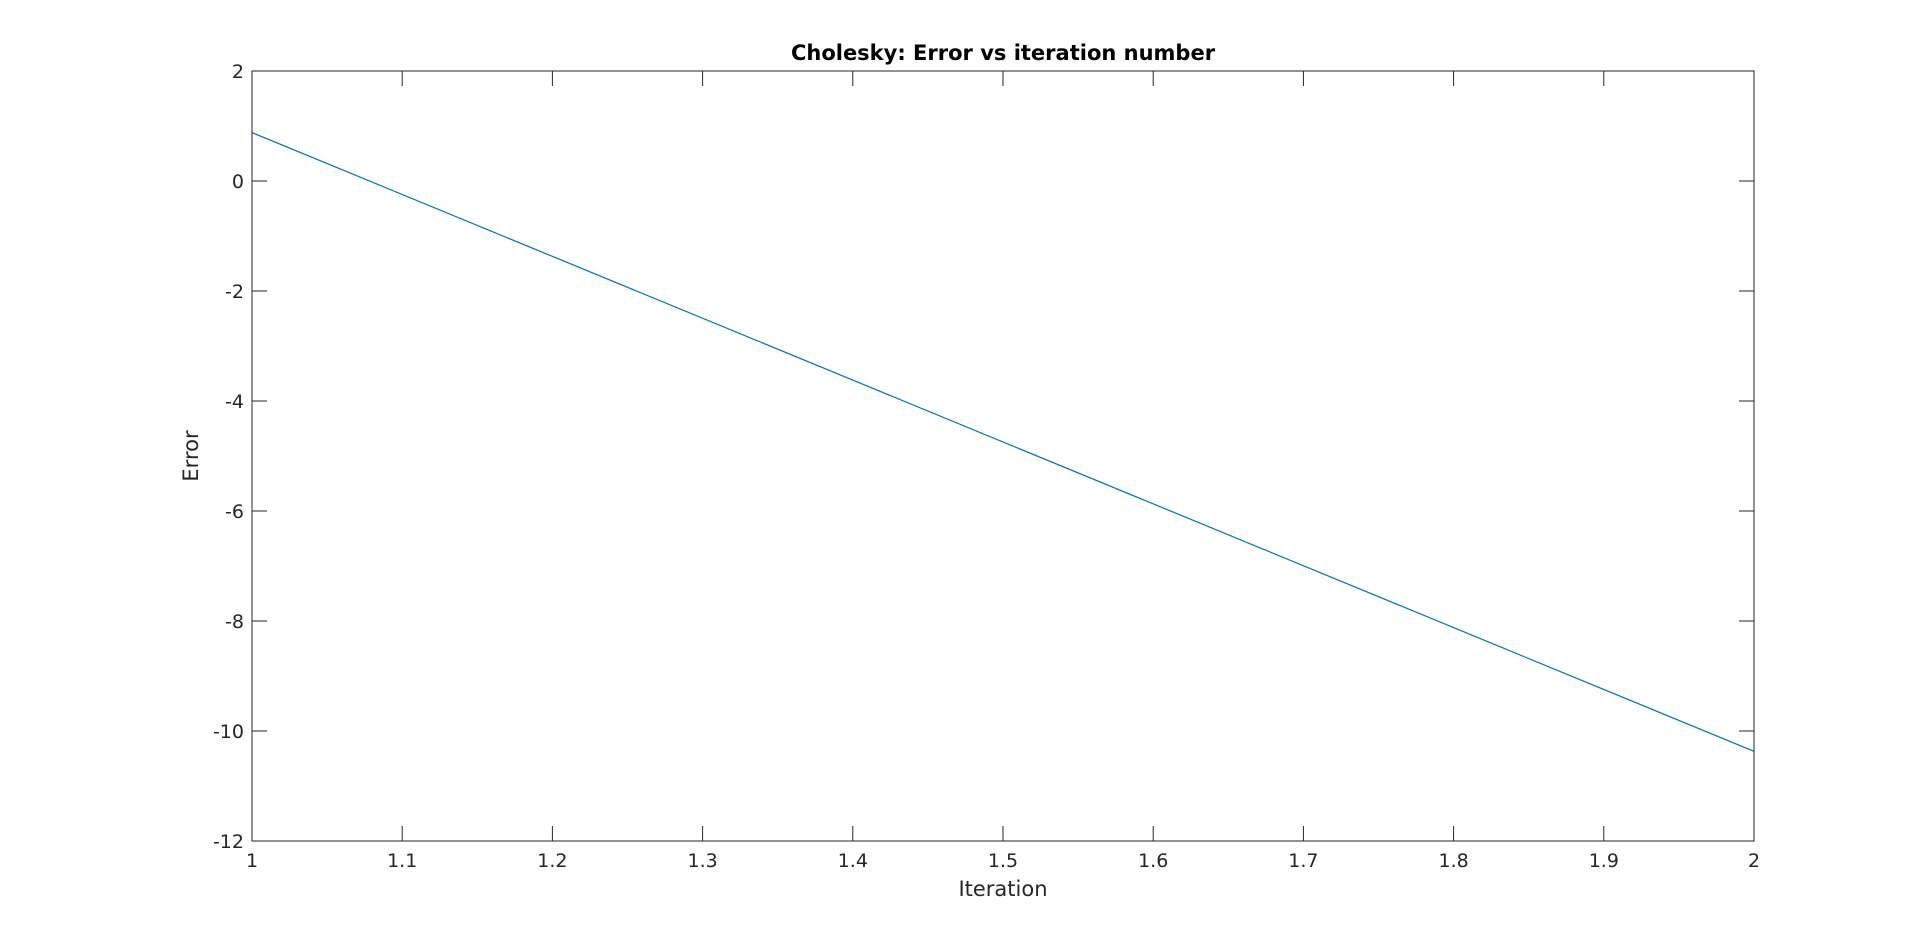 This screenshot has height=936, width=1920. Describe the element at coordinates (228, 842) in the screenshot. I see `y-tick-label: -12` at that location.